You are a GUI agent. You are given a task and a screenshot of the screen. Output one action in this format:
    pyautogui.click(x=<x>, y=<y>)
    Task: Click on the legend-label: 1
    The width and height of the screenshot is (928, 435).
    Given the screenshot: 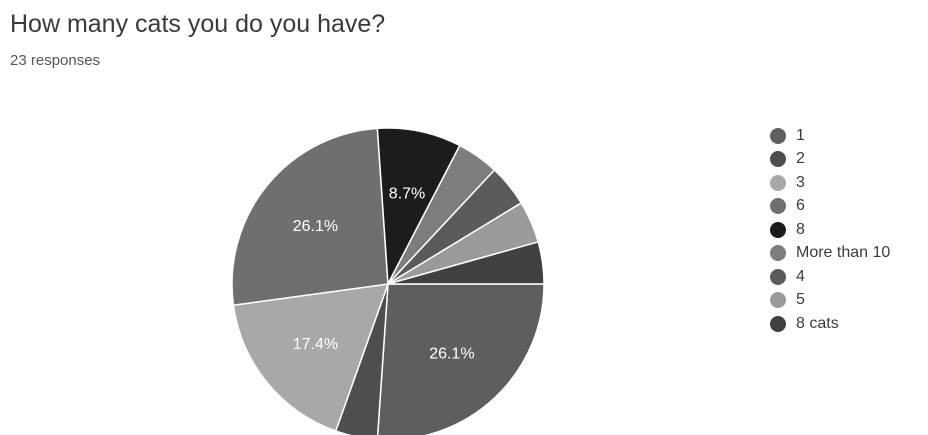 What is the action you would take?
    pyautogui.click(x=800, y=135)
    